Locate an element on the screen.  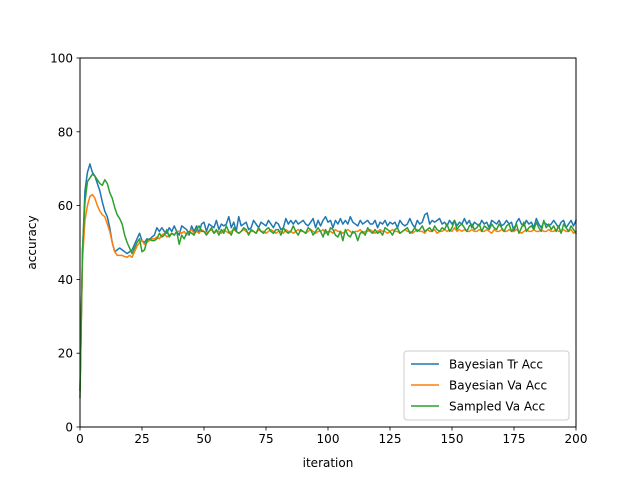
x-tick-label-8: 200 is located at coordinates (576, 439).